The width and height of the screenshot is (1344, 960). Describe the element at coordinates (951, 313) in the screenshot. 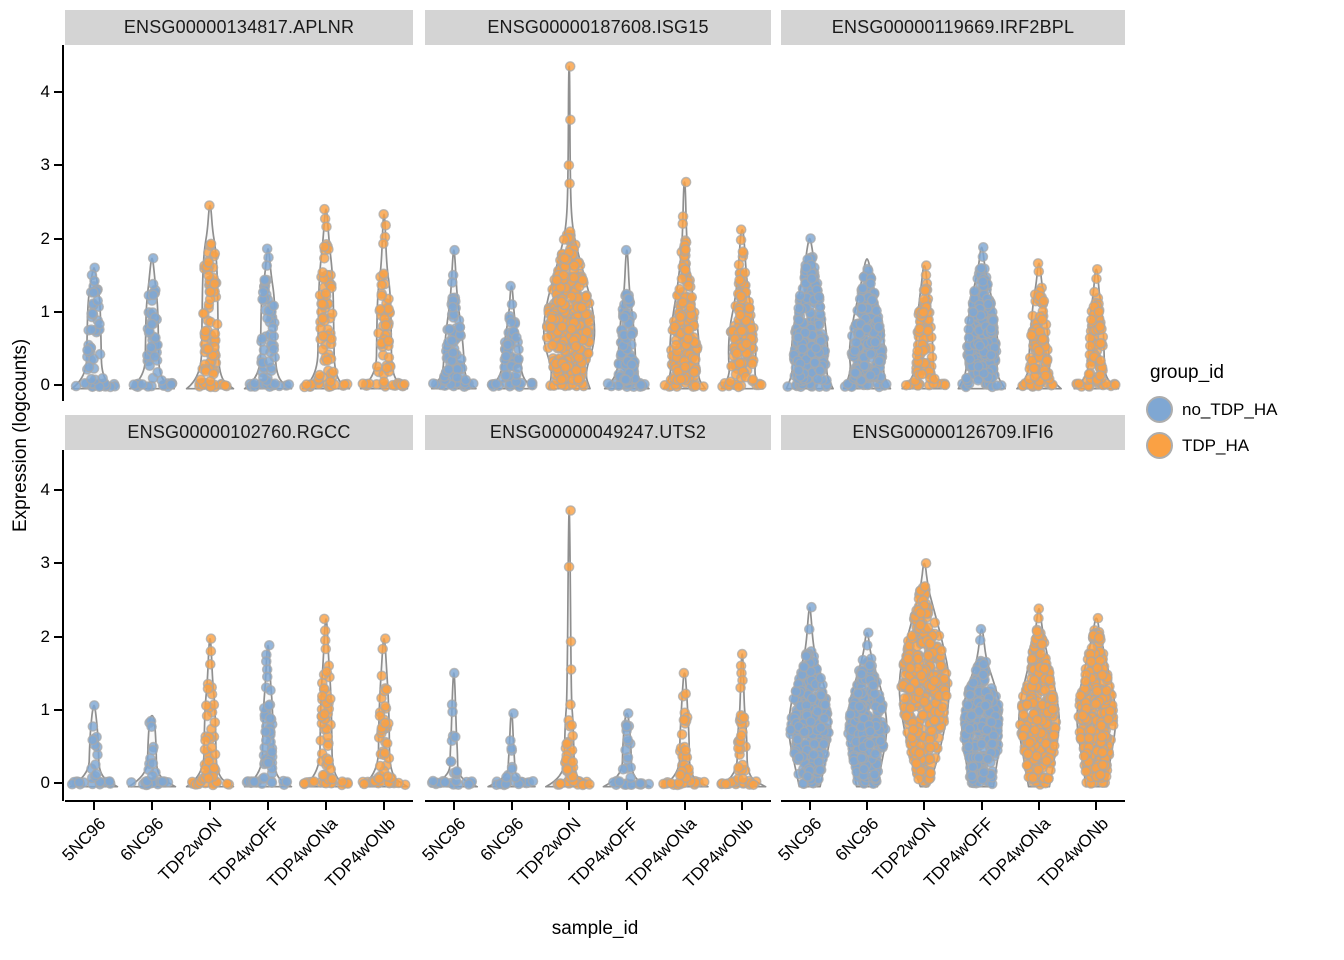

I see `facet-panel-irf2bpl` at that location.